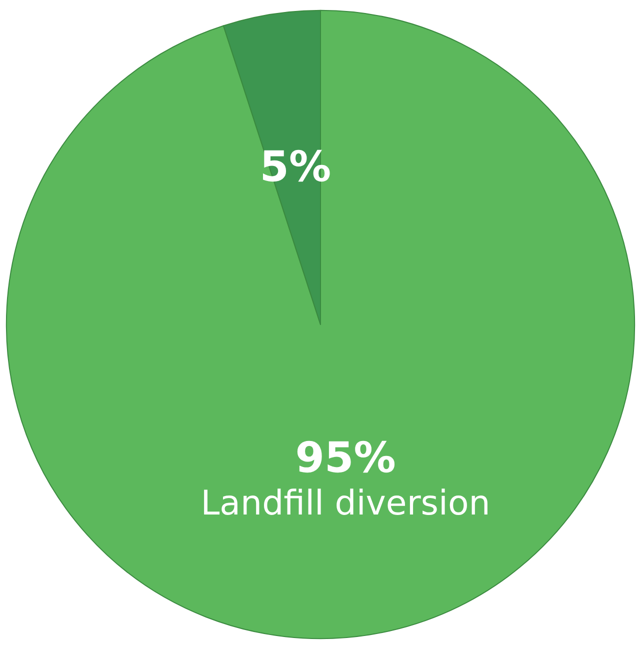 The height and width of the screenshot is (649, 641). What do you see at coordinates (296, 166) in the screenshot?
I see `data-label: 5%` at bounding box center [296, 166].